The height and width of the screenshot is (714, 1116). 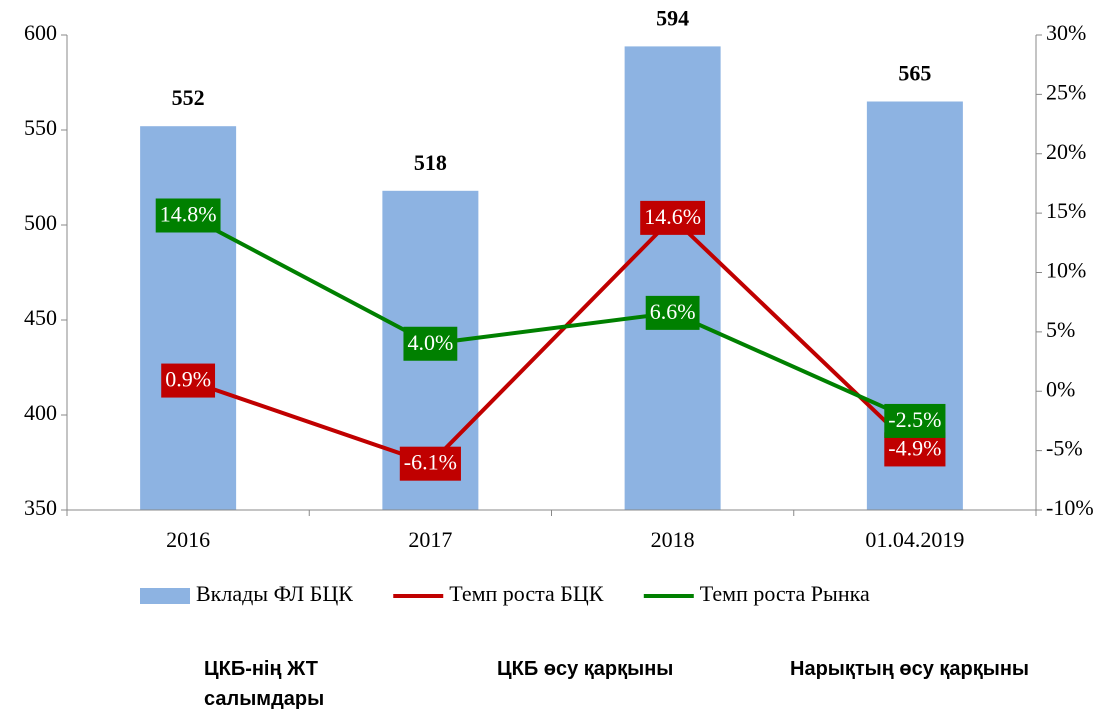 What do you see at coordinates (1066, 270) in the screenshot?
I see `y2-tick-label: 10%` at bounding box center [1066, 270].